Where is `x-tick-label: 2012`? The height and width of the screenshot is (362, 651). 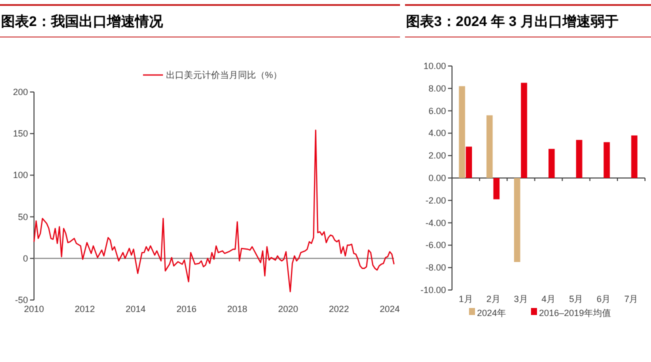
x-tick-label: 2012 is located at coordinates (84, 309).